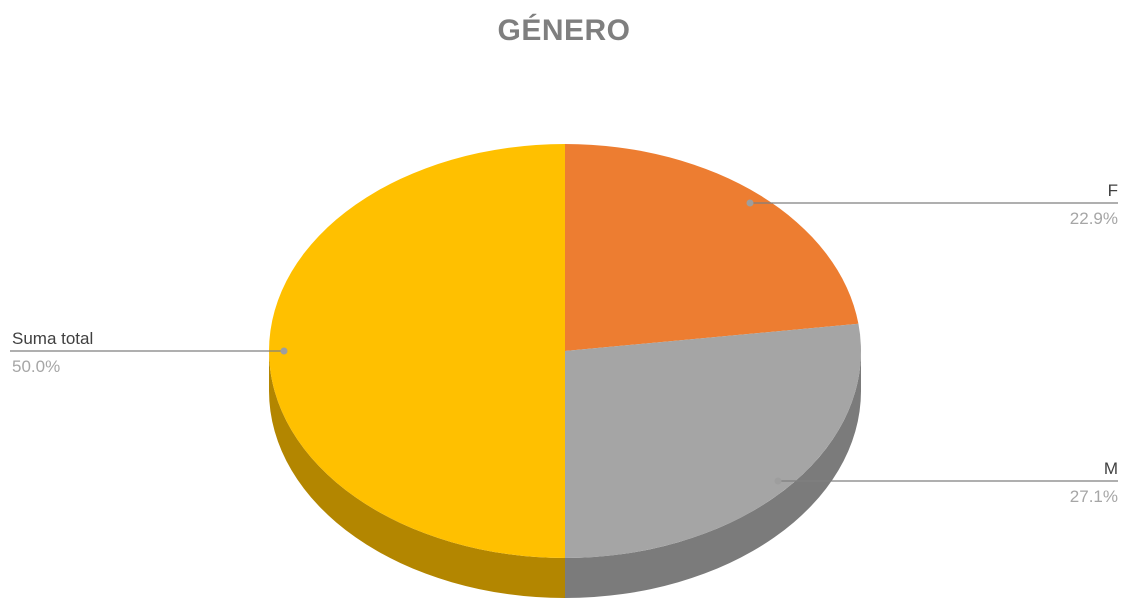 This screenshot has width=1128, height=599. What do you see at coordinates (712, 247) in the screenshot?
I see `pie-slice-f` at bounding box center [712, 247].